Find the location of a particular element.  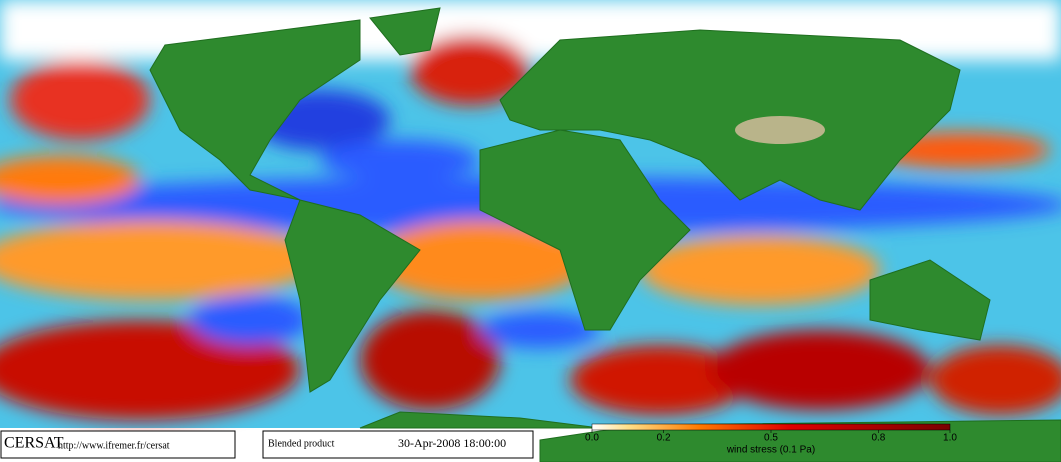

date: 30-Apr-2008 18:00:00 is located at coordinates (452, 443).